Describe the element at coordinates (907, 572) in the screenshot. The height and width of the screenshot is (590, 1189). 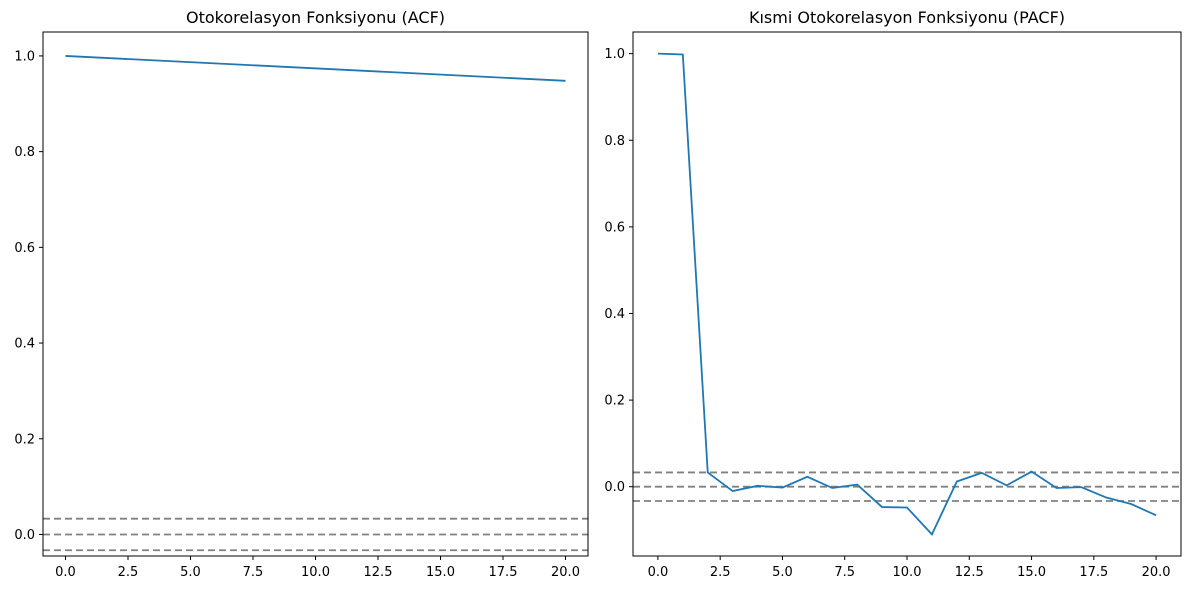
I see `pacf-x-tick-label-4: 10.0` at that location.